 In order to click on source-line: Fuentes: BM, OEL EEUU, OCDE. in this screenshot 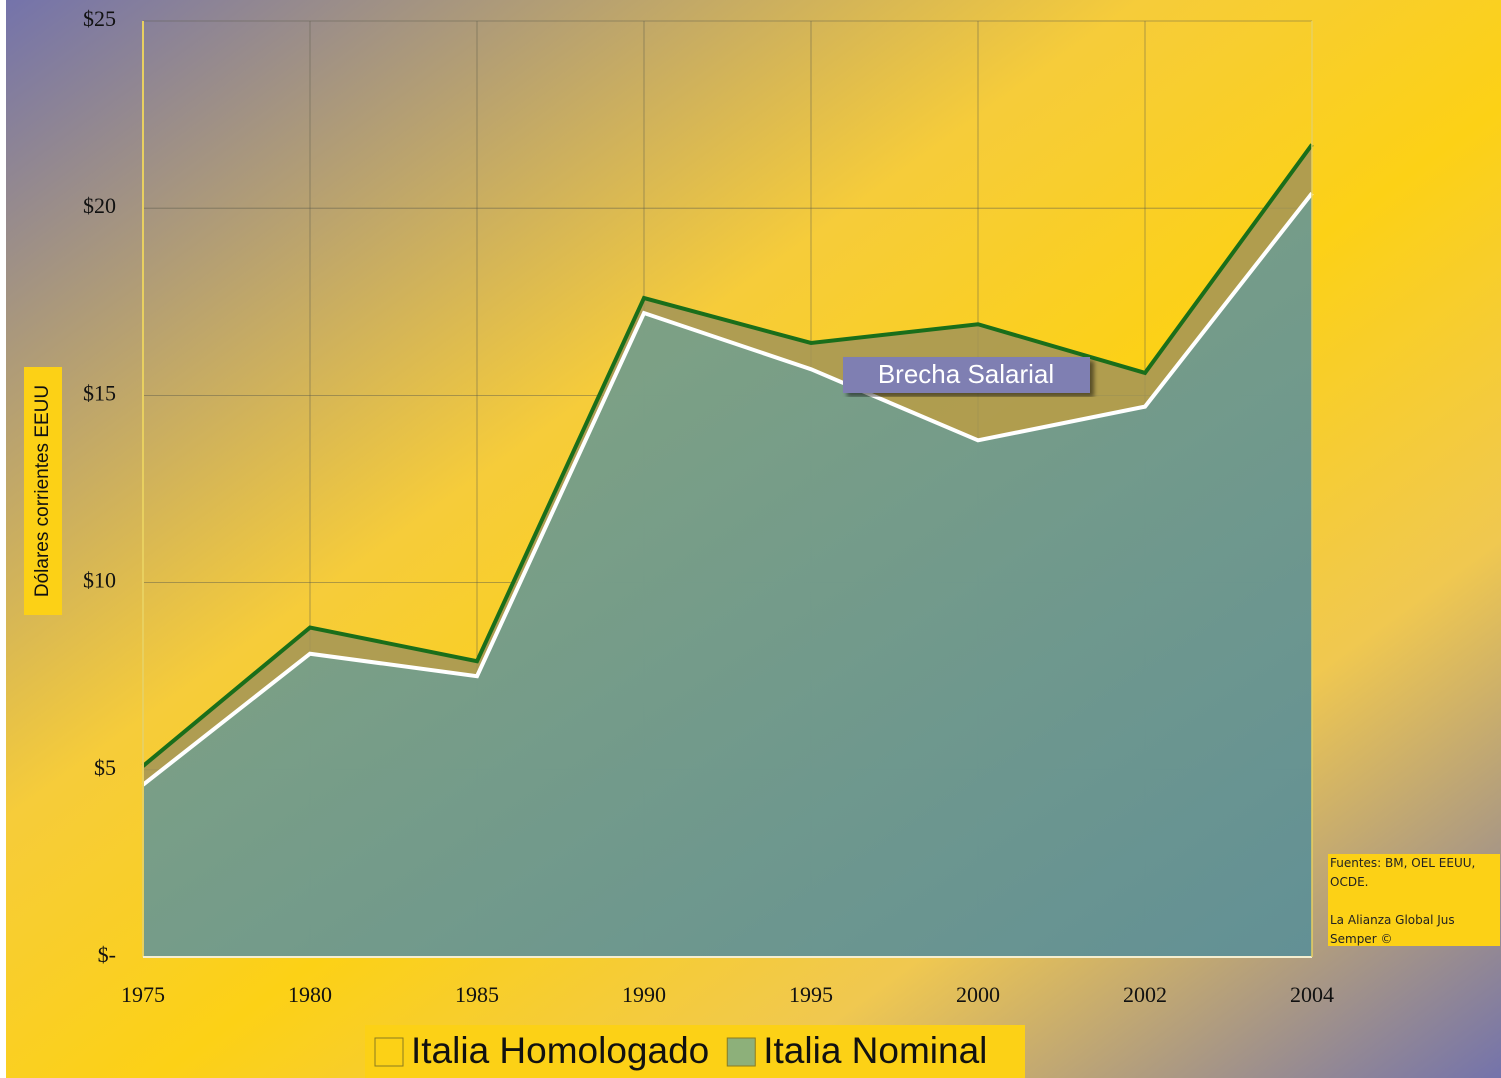, I will do `click(1403, 872)`.